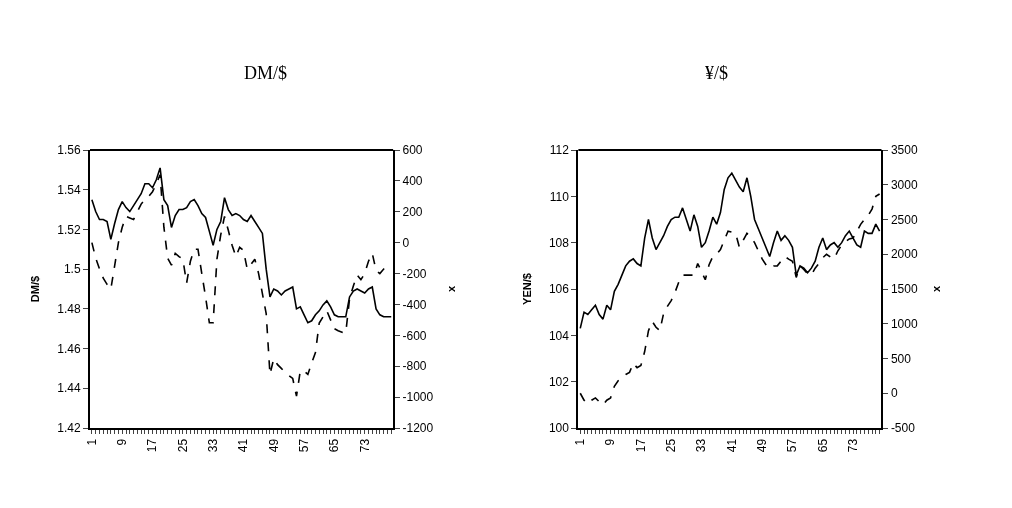  What do you see at coordinates (266, 73) in the screenshot?
I see `chart-title: DM/$` at bounding box center [266, 73].